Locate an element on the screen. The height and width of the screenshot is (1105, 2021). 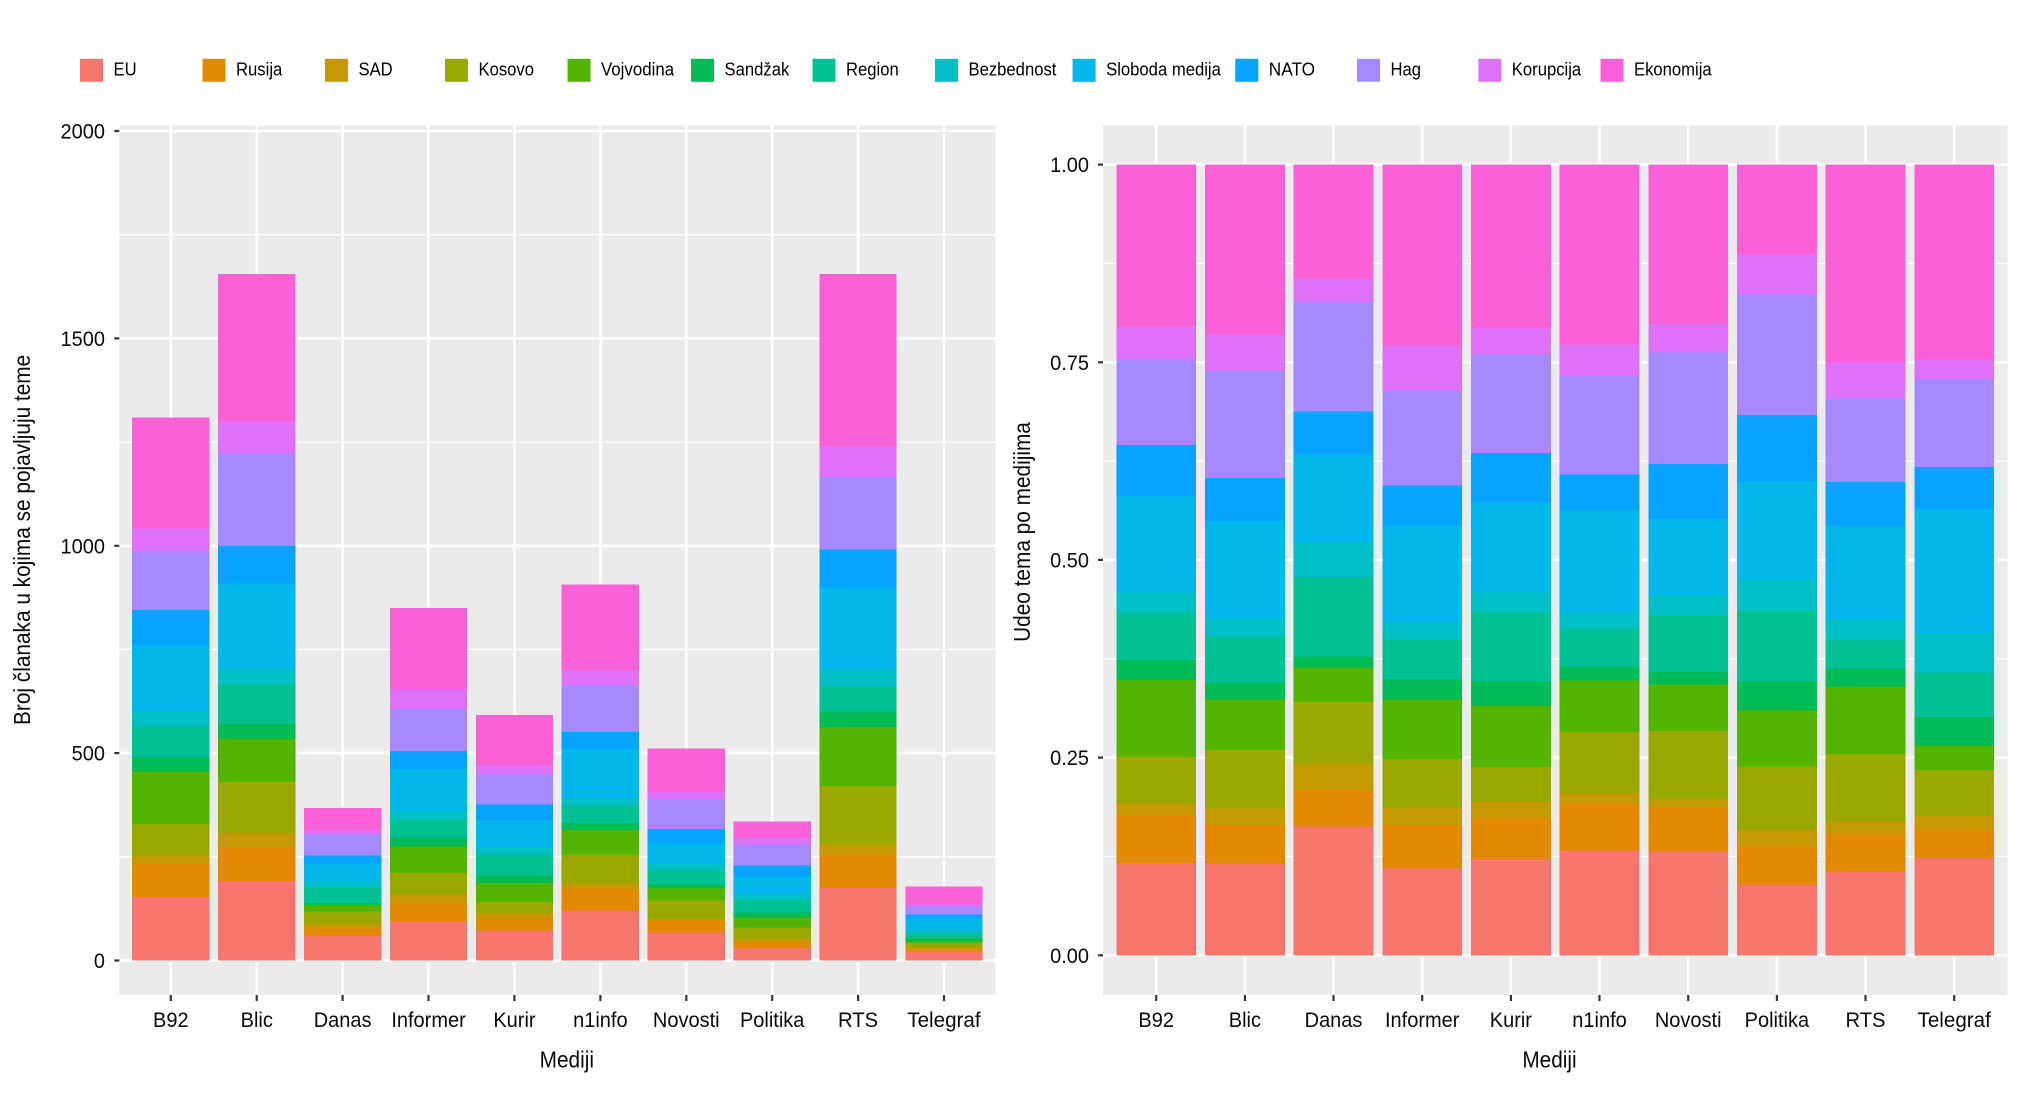
svg-text: Sloboda medija is located at coordinates (1163, 68).